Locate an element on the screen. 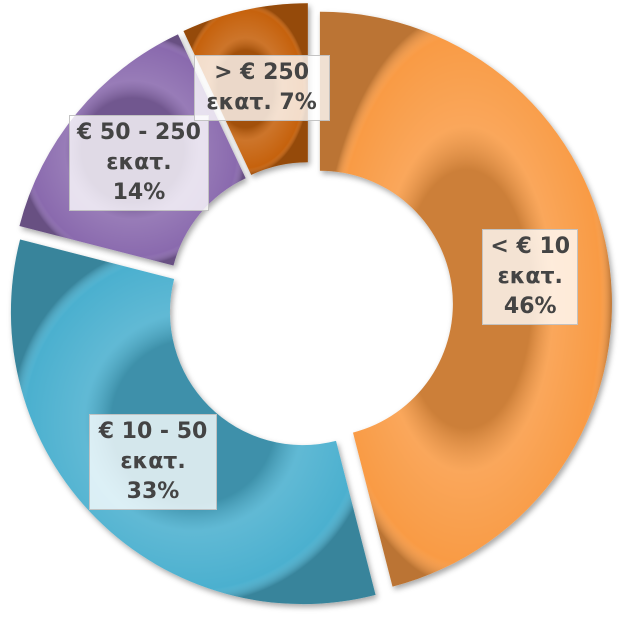 The width and height of the screenshot is (619, 620). data-label: < € 10 εκατ. 46% is located at coordinates (530, 277).